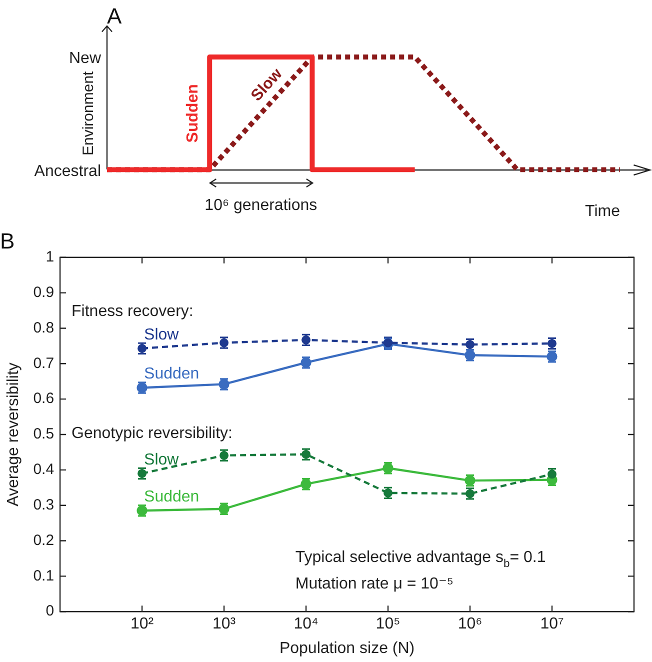 The height and width of the screenshot is (662, 652). I want to click on text: 10⁶ generations, so click(261, 205).